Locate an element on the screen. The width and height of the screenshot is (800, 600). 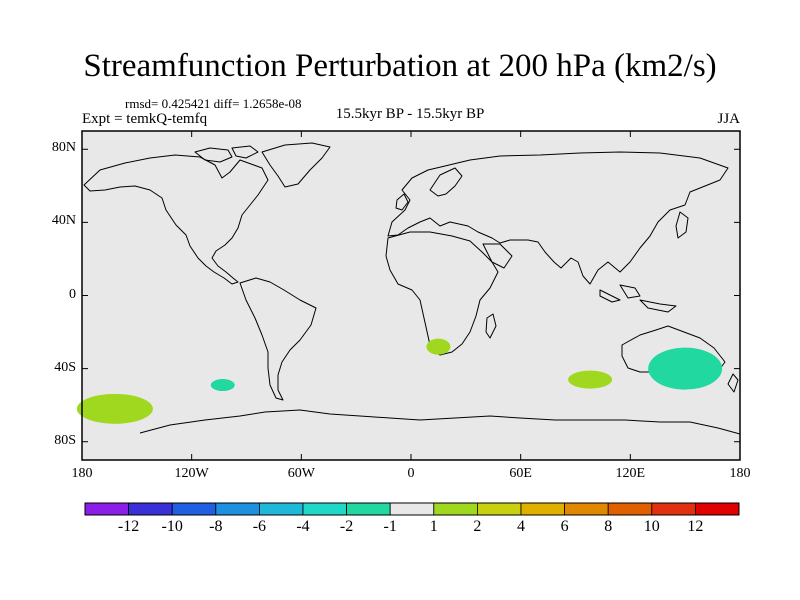
anomaly-south-pacific-east is located at coordinates (222, 385).